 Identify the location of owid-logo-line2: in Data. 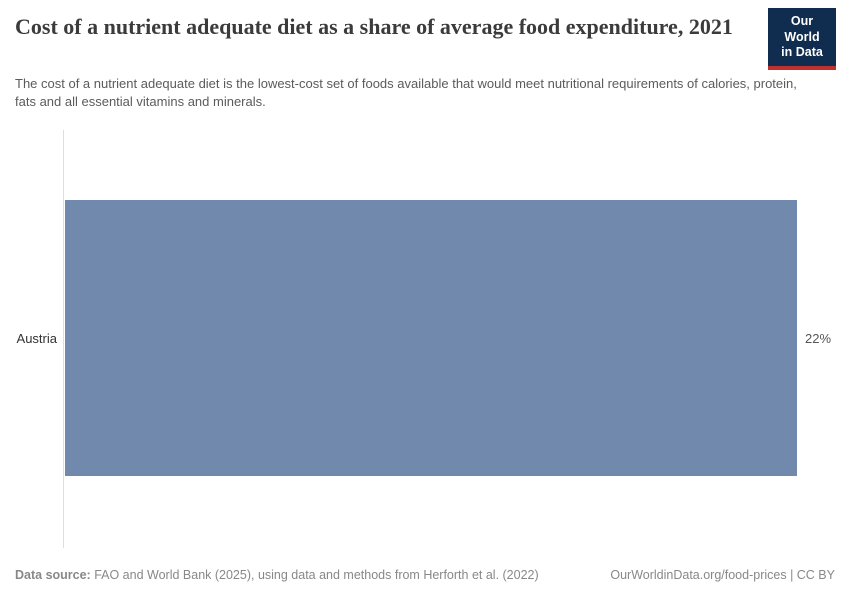
(802, 52).